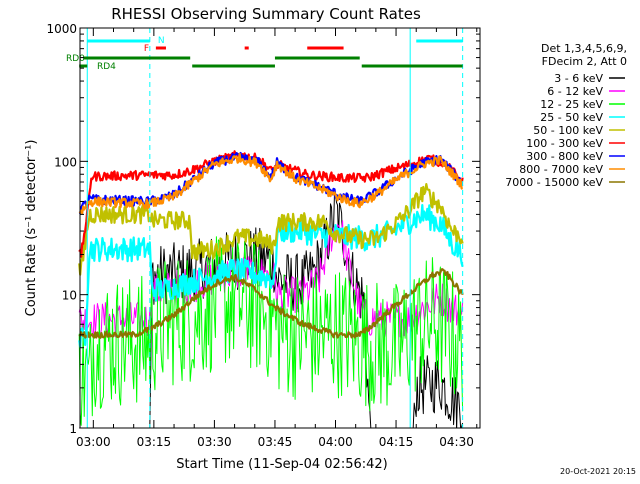 The image size is (640, 484). What do you see at coordinates (106, 67) in the screenshot?
I see `flag-label-rd4: RD4` at bounding box center [106, 67].